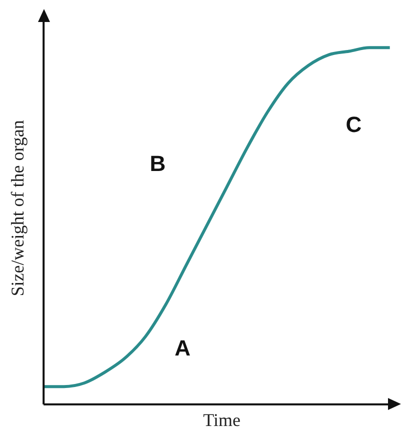 The height and width of the screenshot is (442, 402). What do you see at coordinates (158, 163) in the screenshot?
I see `annotation: B` at bounding box center [158, 163].